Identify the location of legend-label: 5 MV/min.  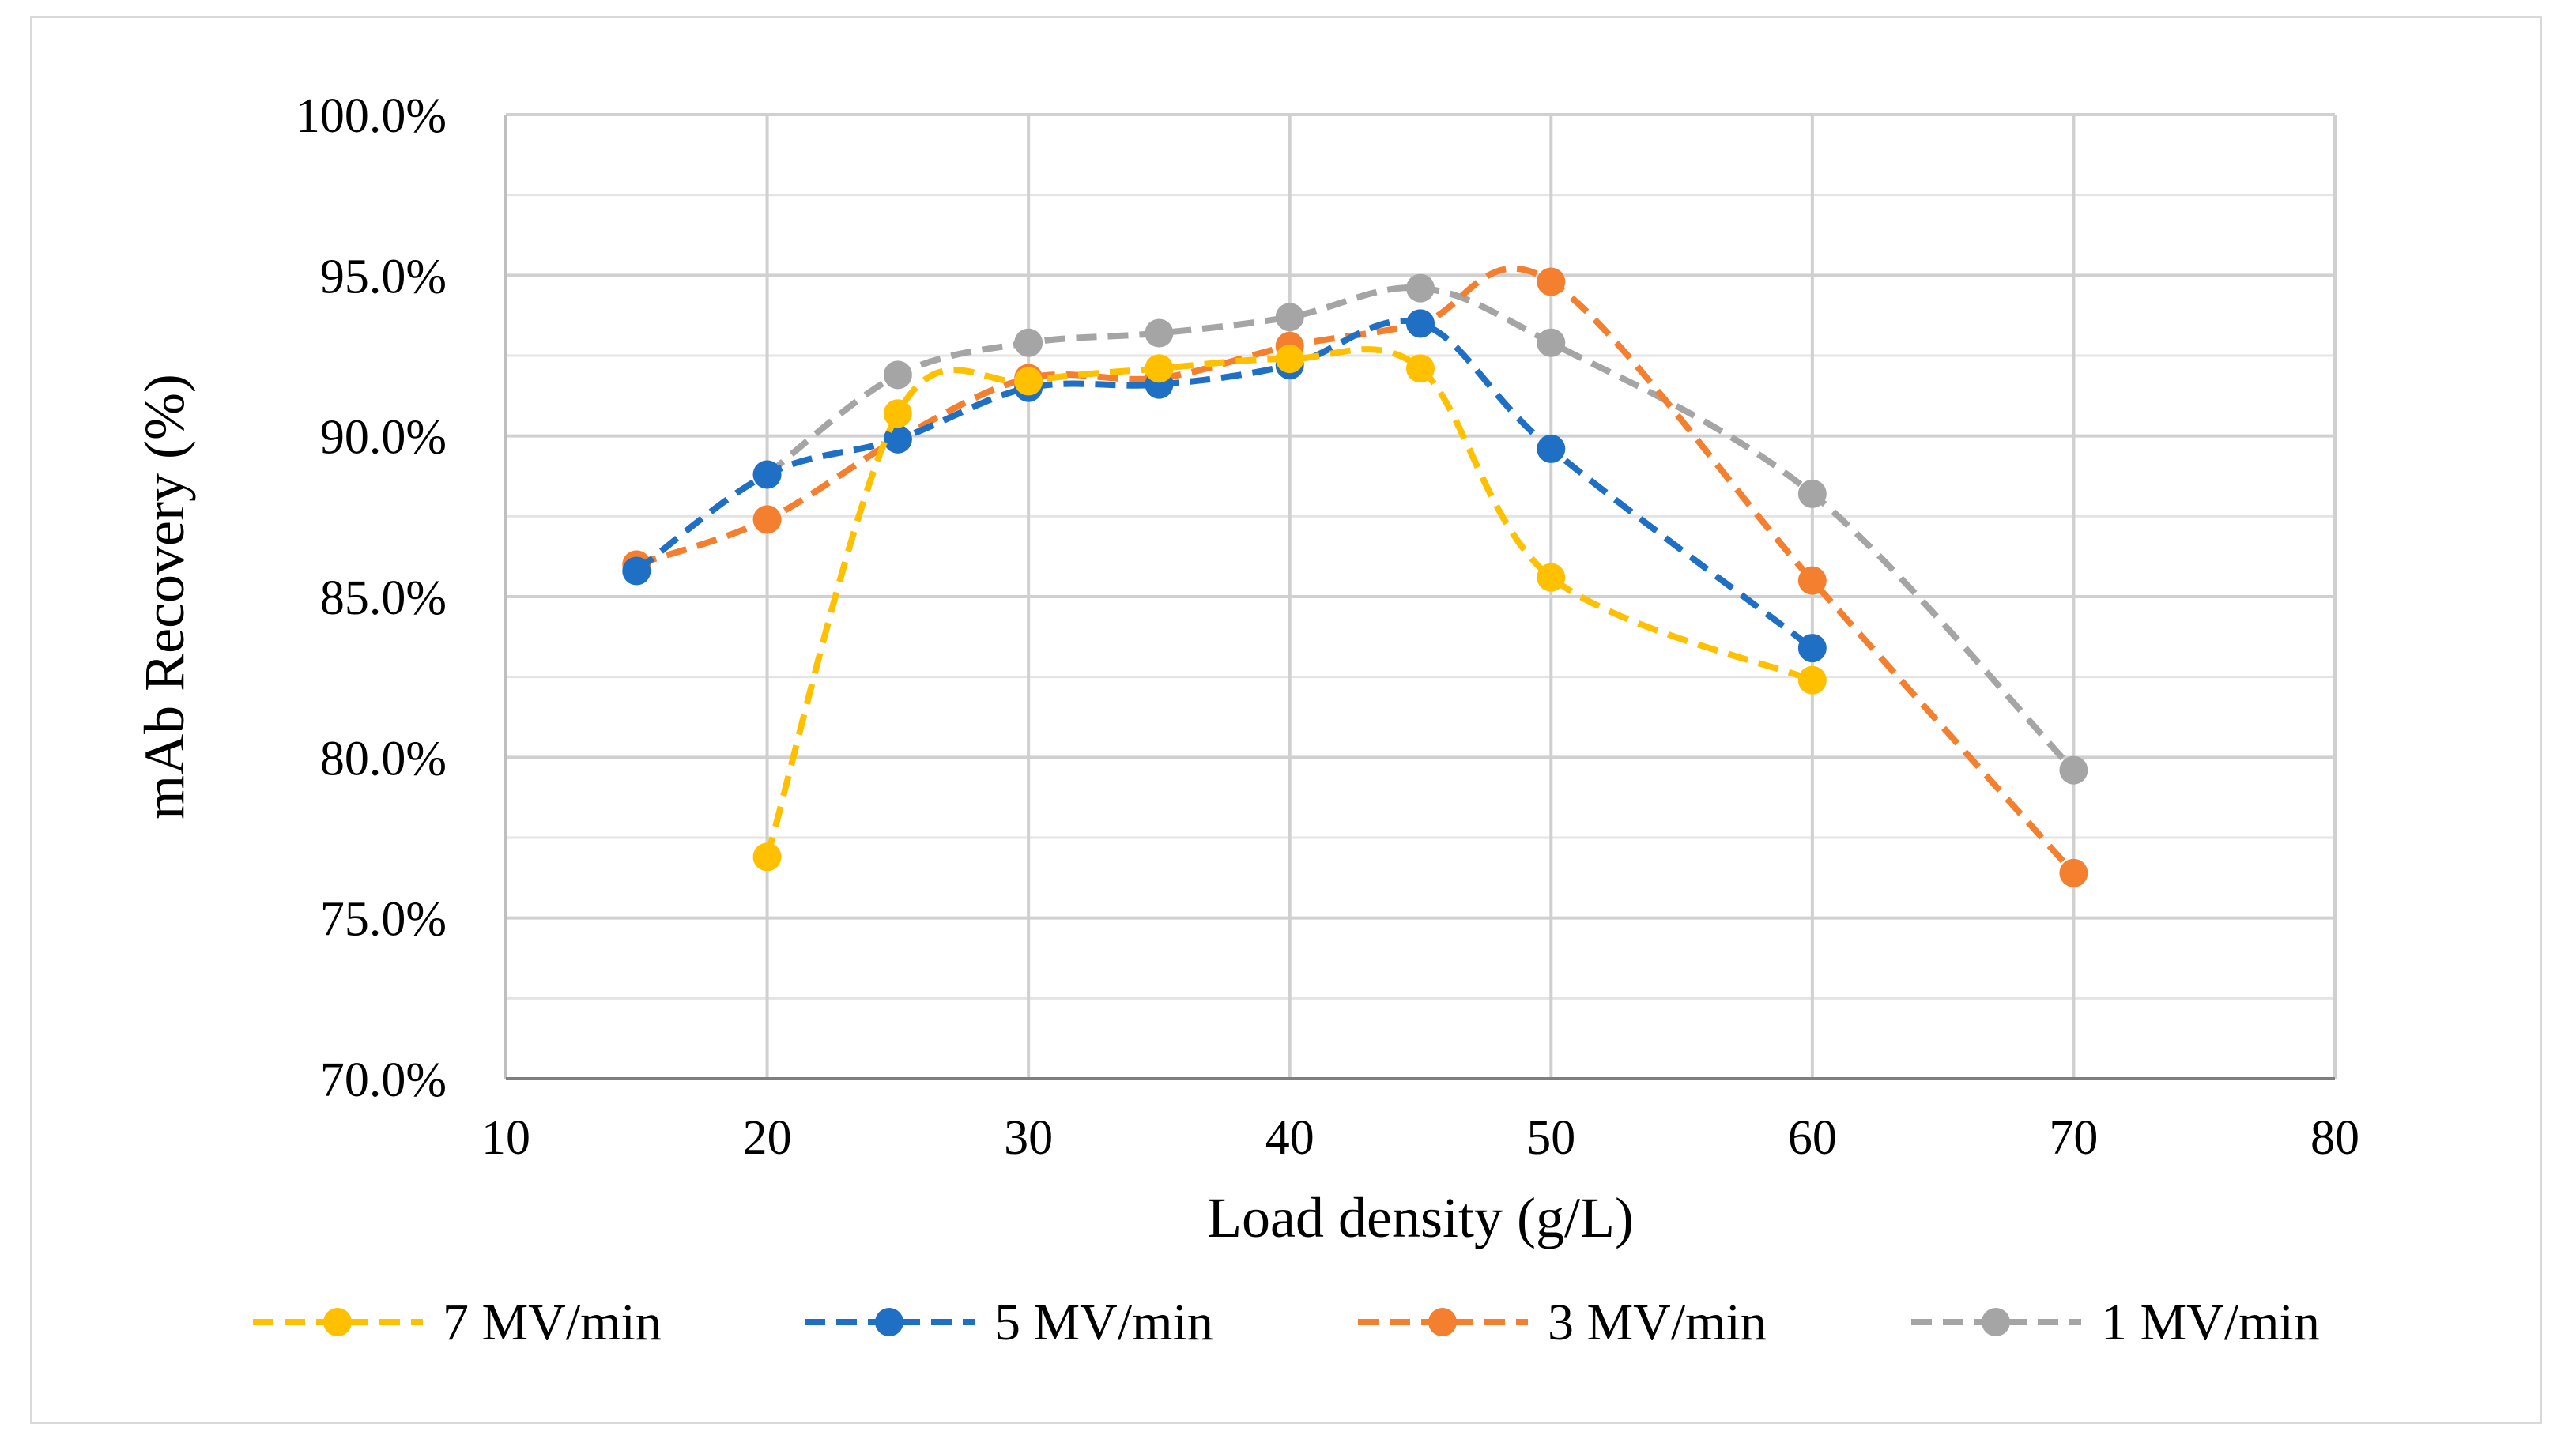
(1103, 1322).